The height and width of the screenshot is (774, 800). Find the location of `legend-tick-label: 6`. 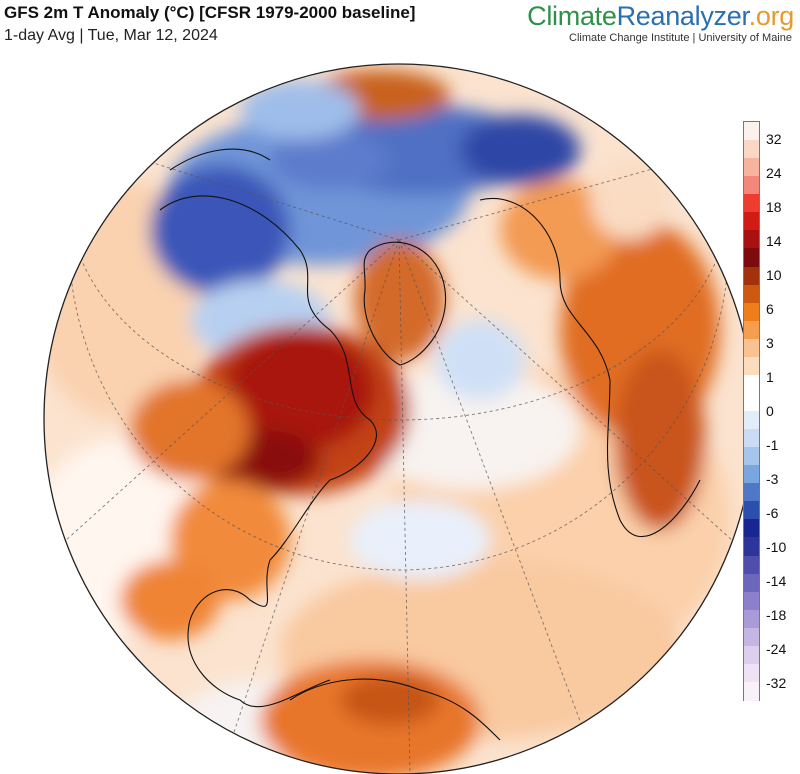

legend-tick-label: 6 is located at coordinates (770, 309).